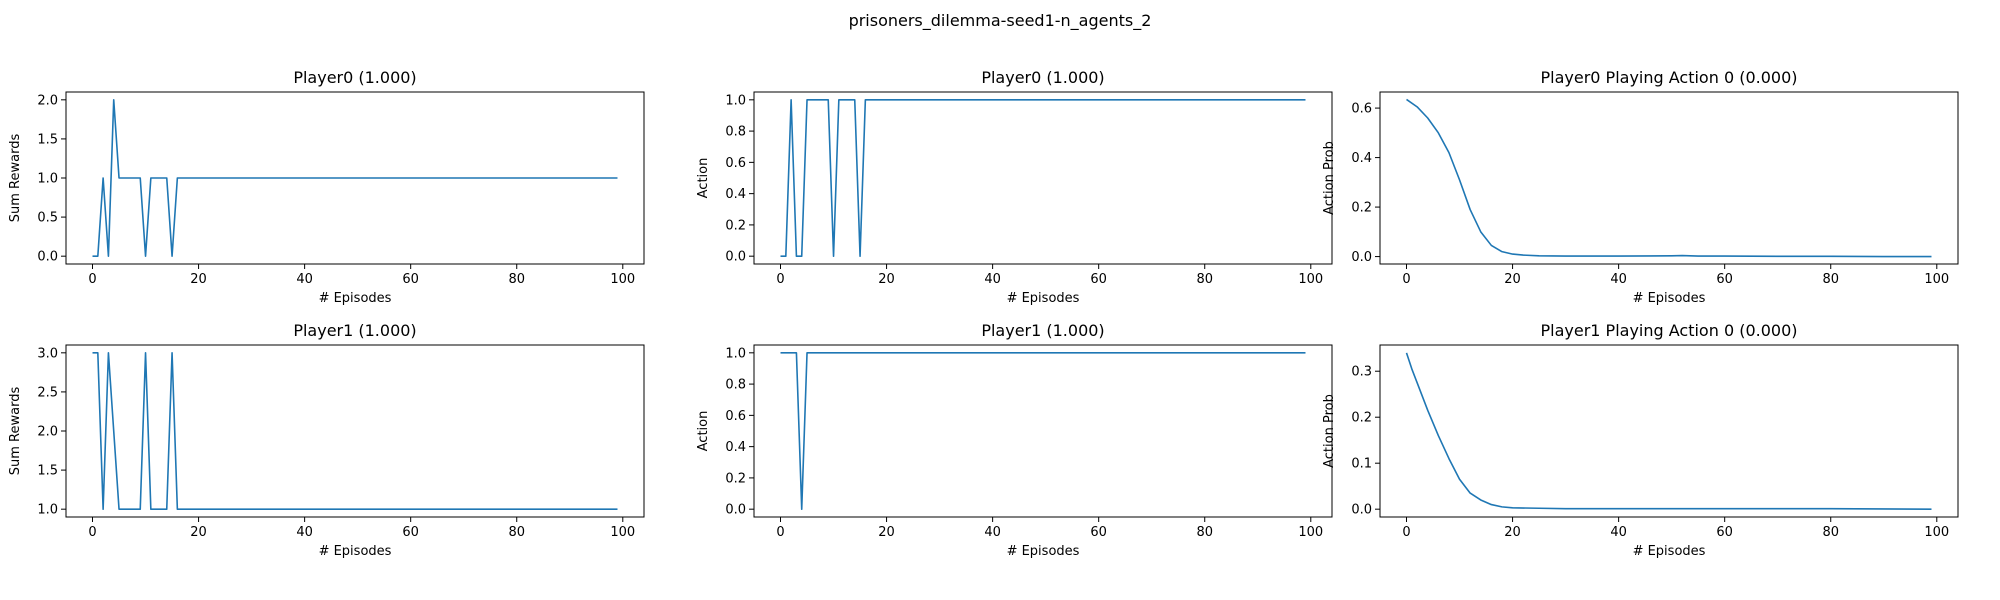 The image size is (2000, 600). What do you see at coordinates (735, 447) in the screenshot?
I see `chart-4-ytick-label: 0.4` at bounding box center [735, 447].